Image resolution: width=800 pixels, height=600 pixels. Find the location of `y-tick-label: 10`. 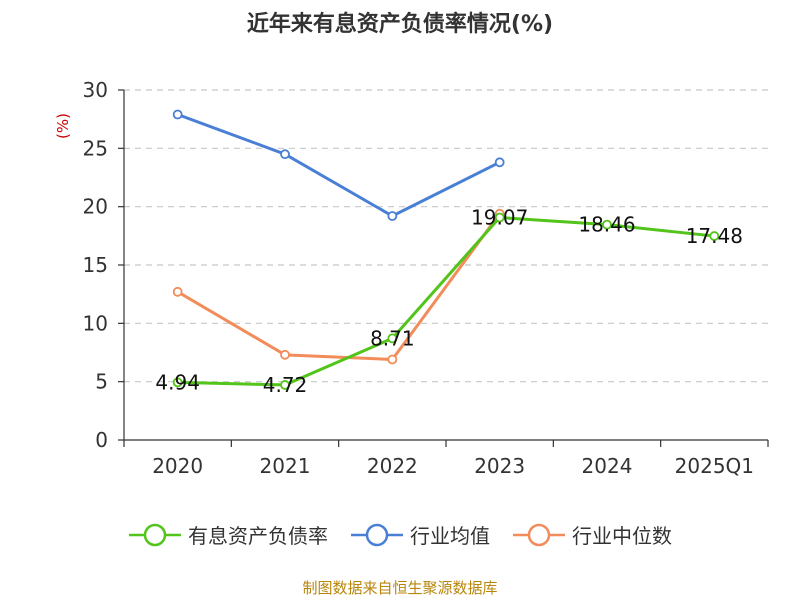

y-tick-label: 10 is located at coordinates (95, 323).